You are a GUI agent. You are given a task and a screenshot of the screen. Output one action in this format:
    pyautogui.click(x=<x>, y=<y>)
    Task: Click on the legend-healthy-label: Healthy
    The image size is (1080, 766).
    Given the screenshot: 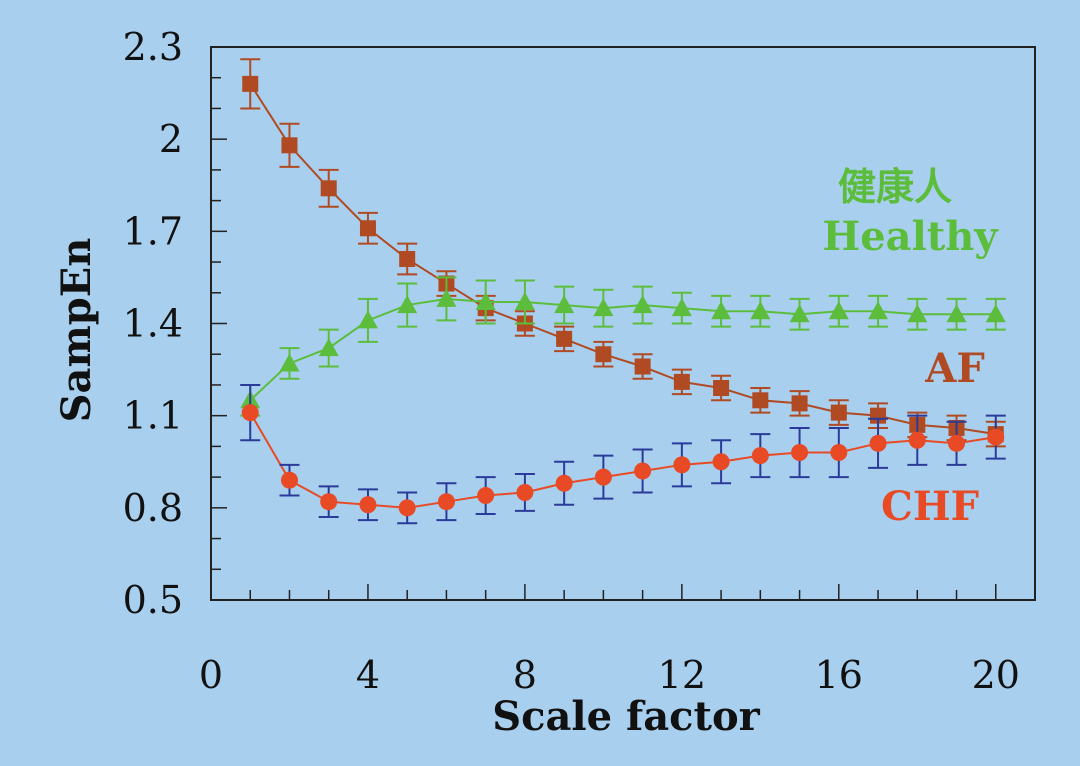 What is the action you would take?
    pyautogui.click(x=910, y=236)
    